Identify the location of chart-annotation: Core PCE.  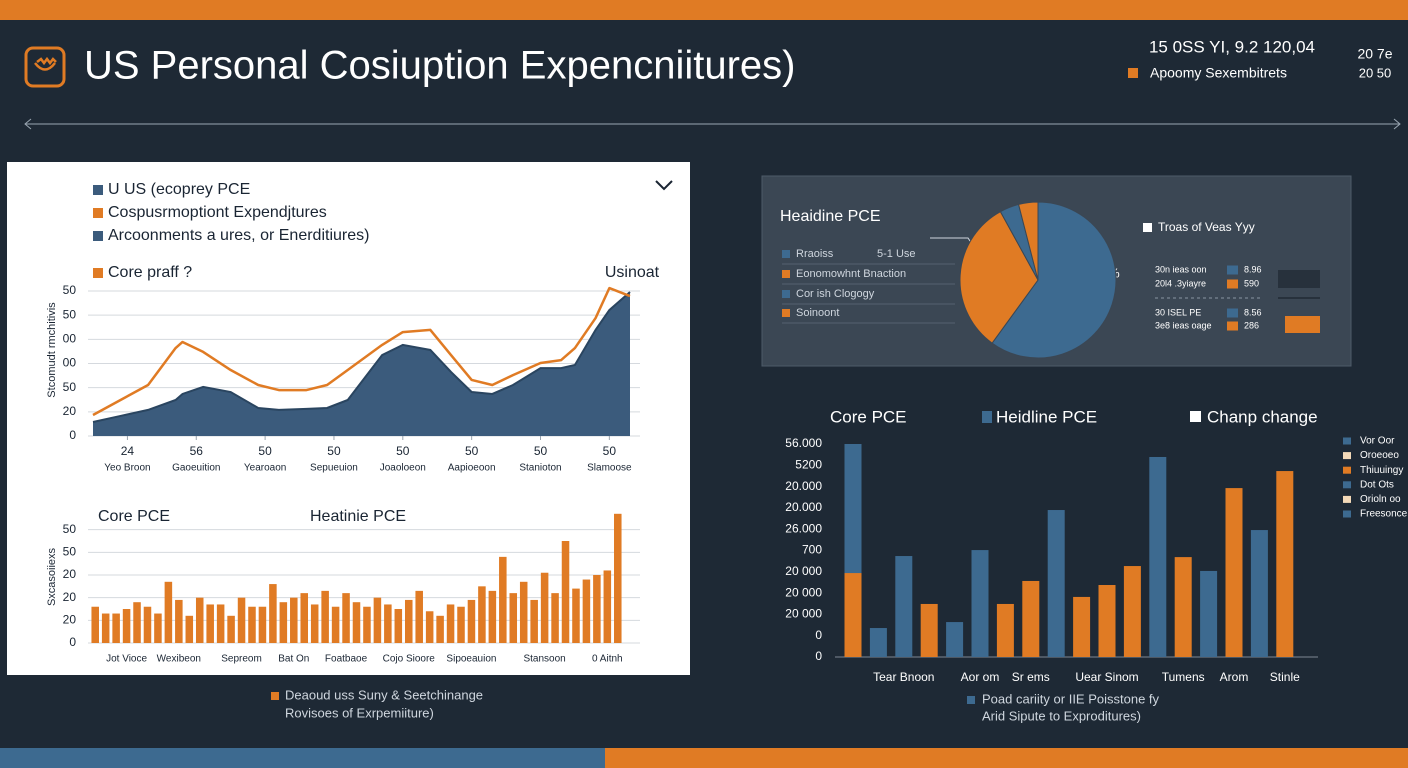
(134, 516).